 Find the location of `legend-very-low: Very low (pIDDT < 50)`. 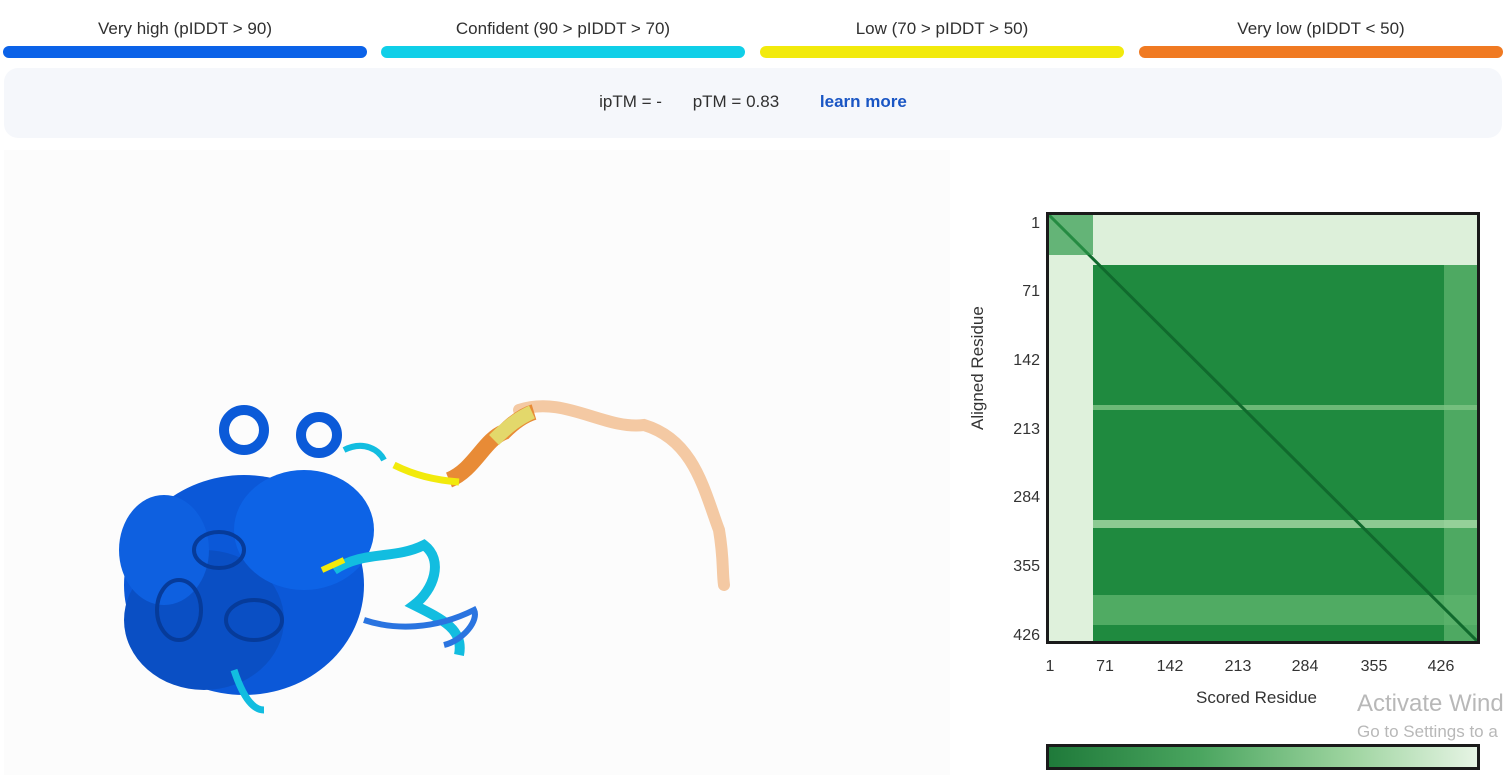

legend-very-low: Very low (pIDDT < 50) is located at coordinates (1321, 29).